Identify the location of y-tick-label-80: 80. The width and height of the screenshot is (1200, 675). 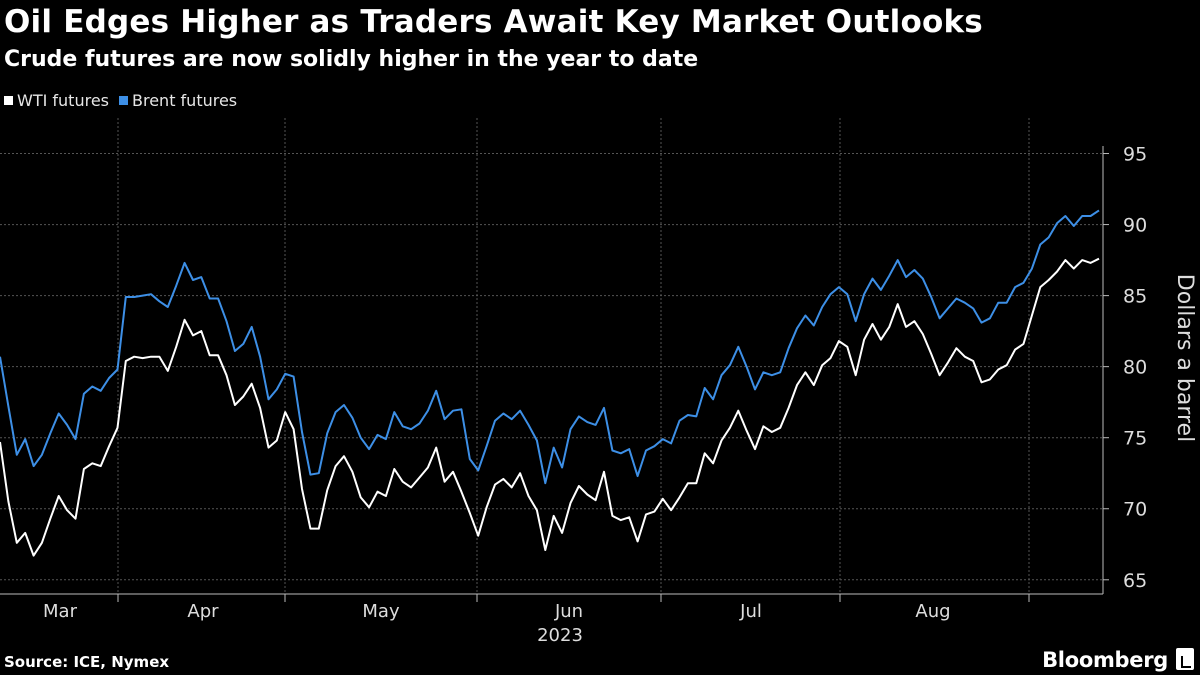
(1135, 368).